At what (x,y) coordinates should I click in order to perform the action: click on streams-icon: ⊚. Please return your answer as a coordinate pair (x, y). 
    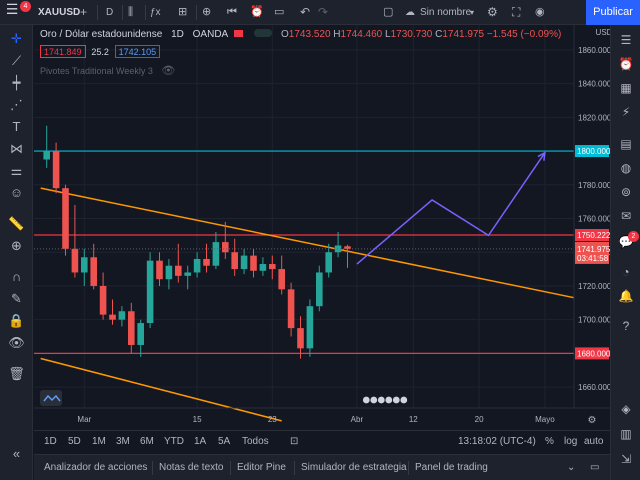
    Looking at the image, I should click on (626, 192).